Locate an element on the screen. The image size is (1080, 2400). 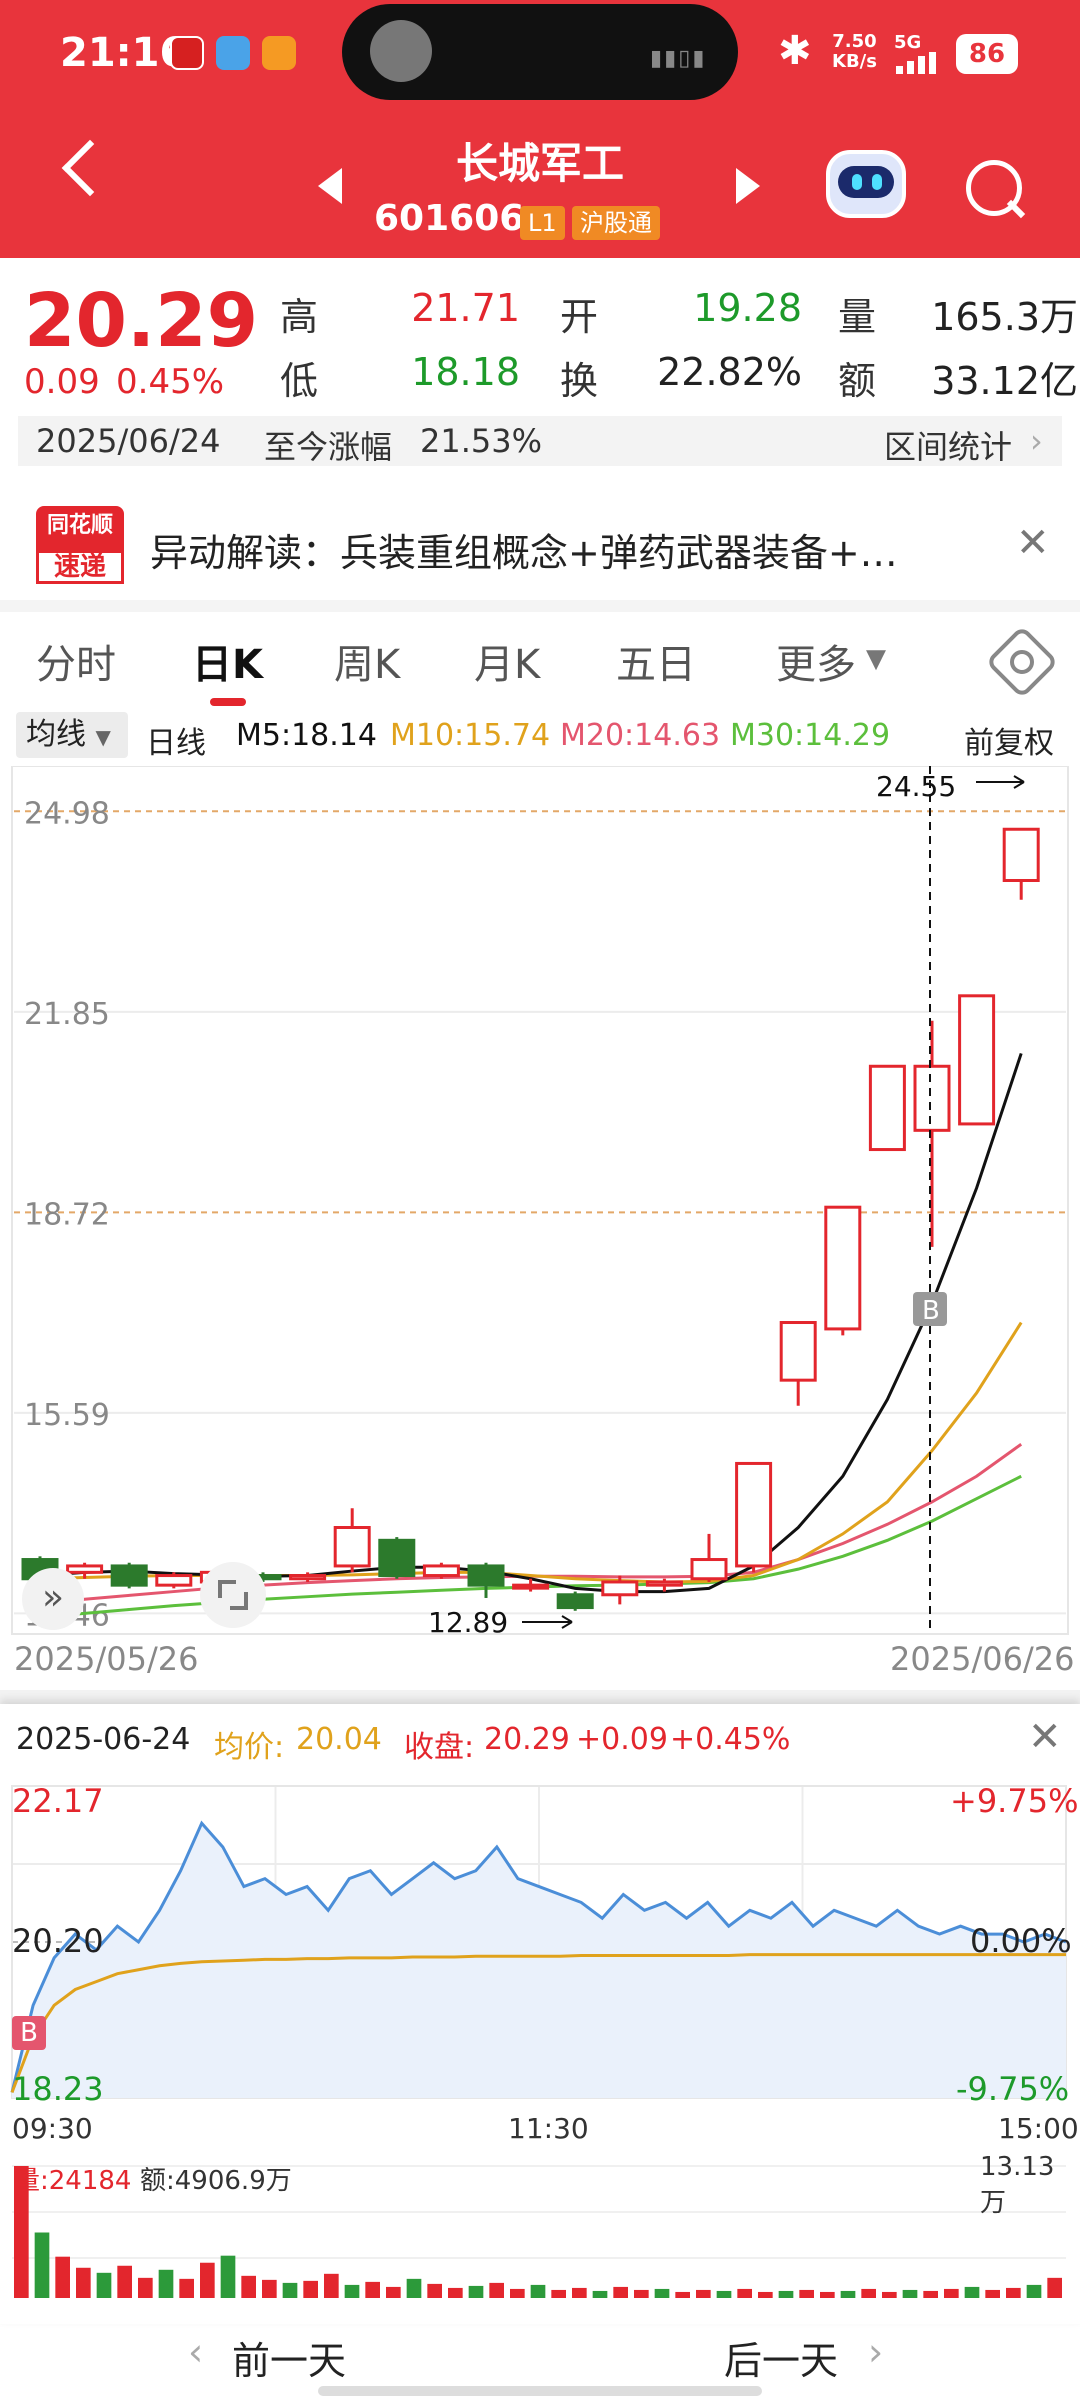
popup-close-label: 收盘: is located at coordinates (439, 1747).